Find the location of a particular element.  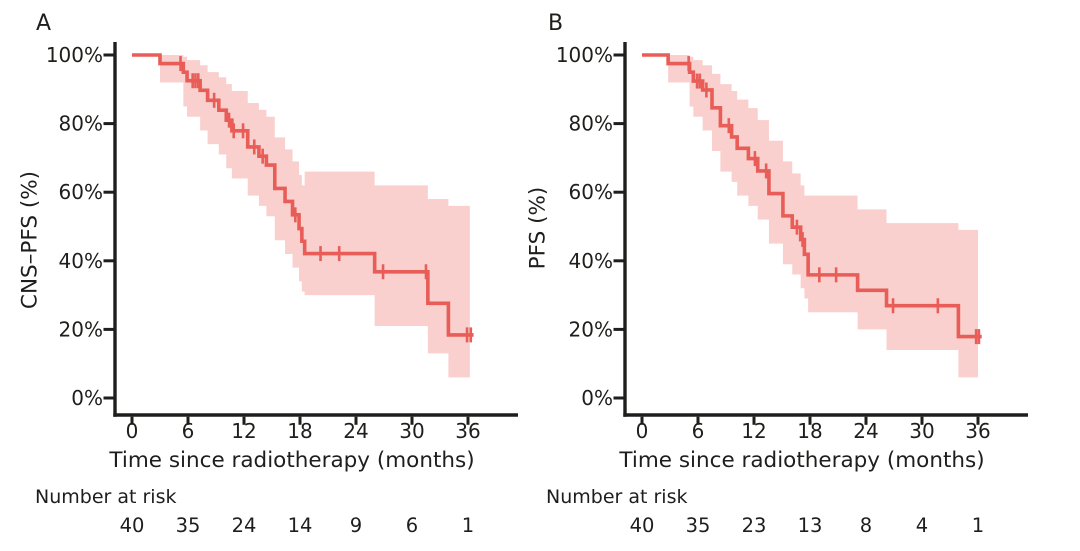

risk-count: 6 is located at coordinates (412, 525).